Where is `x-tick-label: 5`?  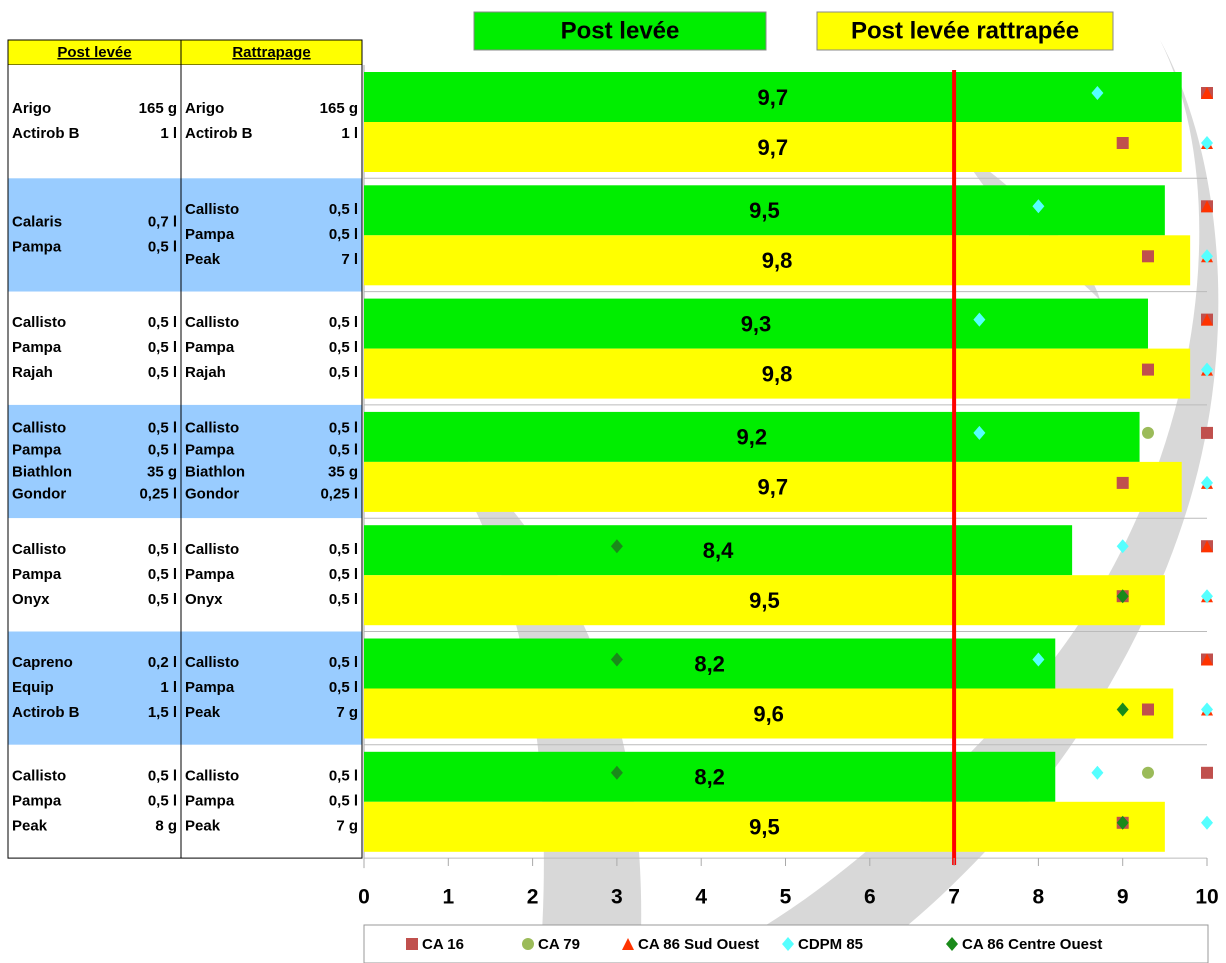 x-tick-label: 5 is located at coordinates (786, 897).